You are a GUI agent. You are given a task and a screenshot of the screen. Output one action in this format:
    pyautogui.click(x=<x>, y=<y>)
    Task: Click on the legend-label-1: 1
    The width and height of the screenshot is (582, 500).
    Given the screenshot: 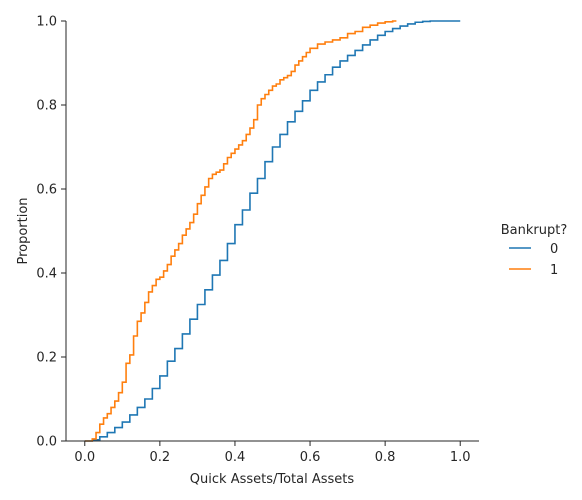 What is the action you would take?
    pyautogui.click(x=554, y=270)
    